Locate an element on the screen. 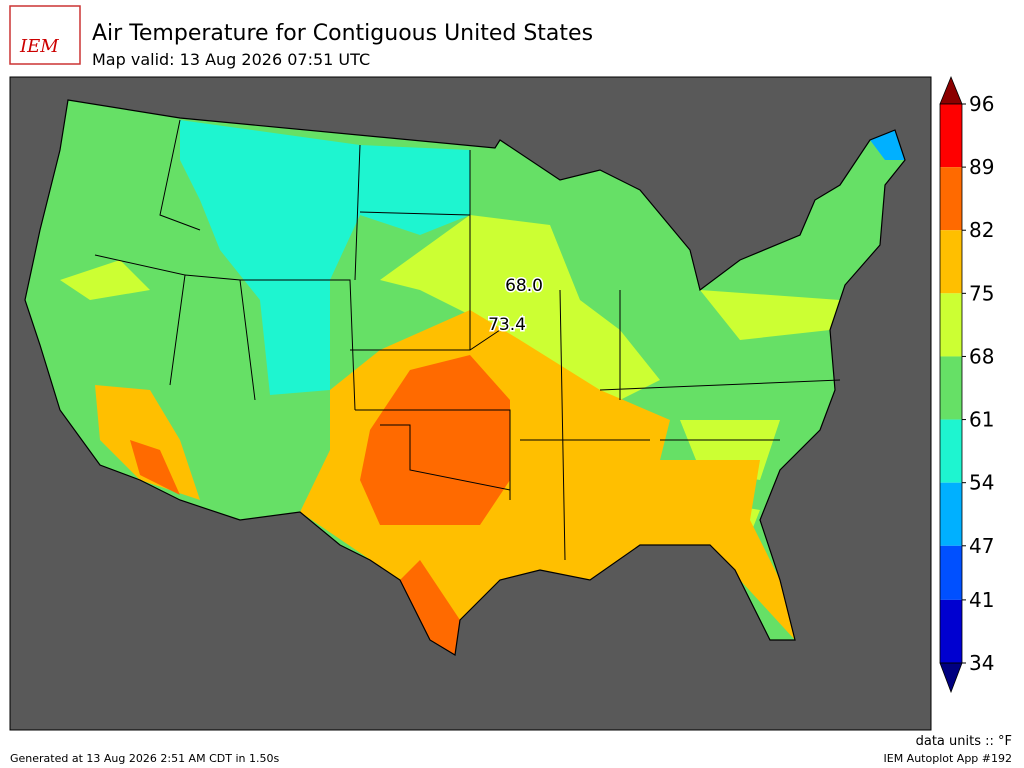  logo: IEM is located at coordinates (45, 35).